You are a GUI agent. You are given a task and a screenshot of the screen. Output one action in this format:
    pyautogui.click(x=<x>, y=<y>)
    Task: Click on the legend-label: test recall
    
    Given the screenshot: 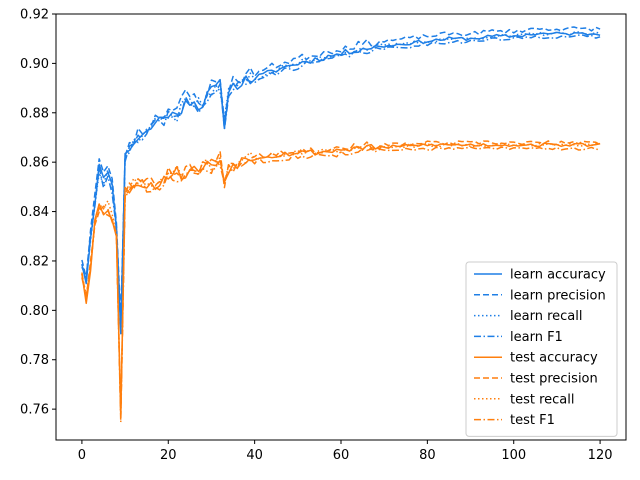 What is the action you would take?
    pyautogui.click(x=542, y=399)
    